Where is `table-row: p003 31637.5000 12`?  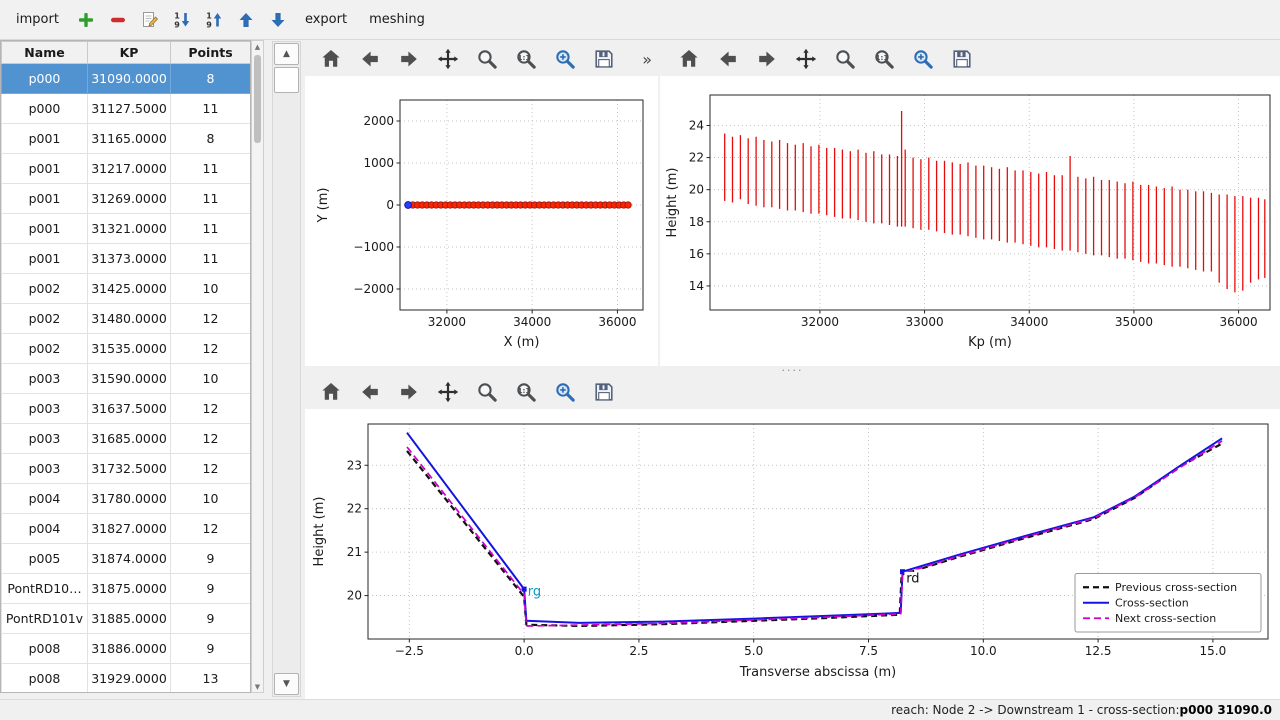 table-row: p003 31637.5000 12 is located at coordinates (125, 408).